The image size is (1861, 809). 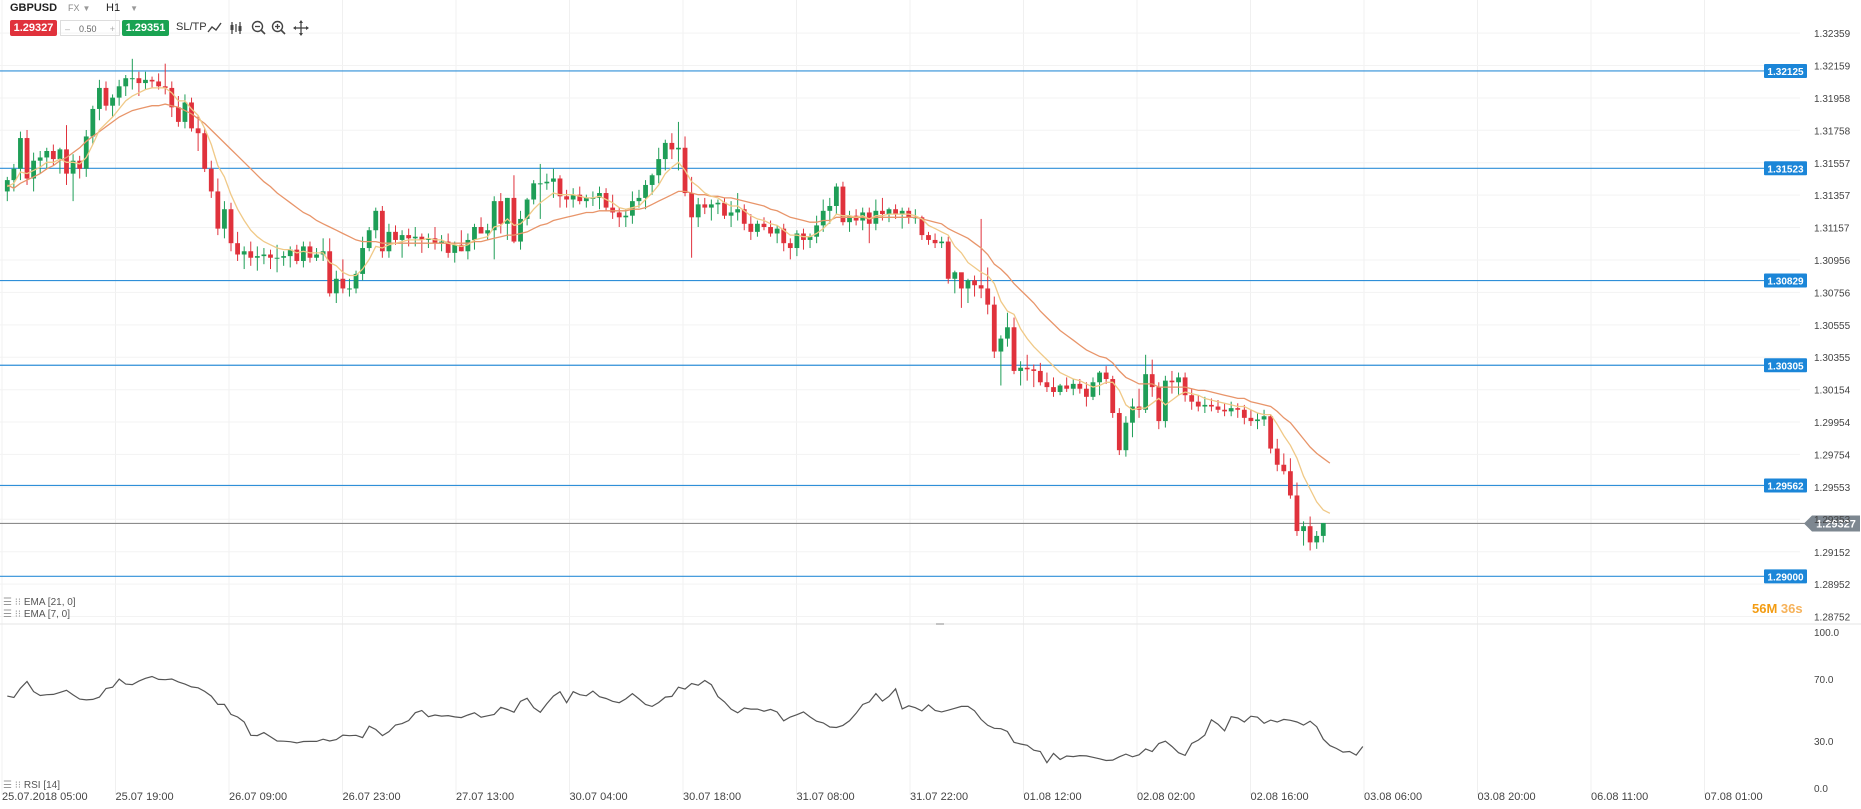 I want to click on time-tick-label: 02.08 02:00, so click(x=1166, y=797).